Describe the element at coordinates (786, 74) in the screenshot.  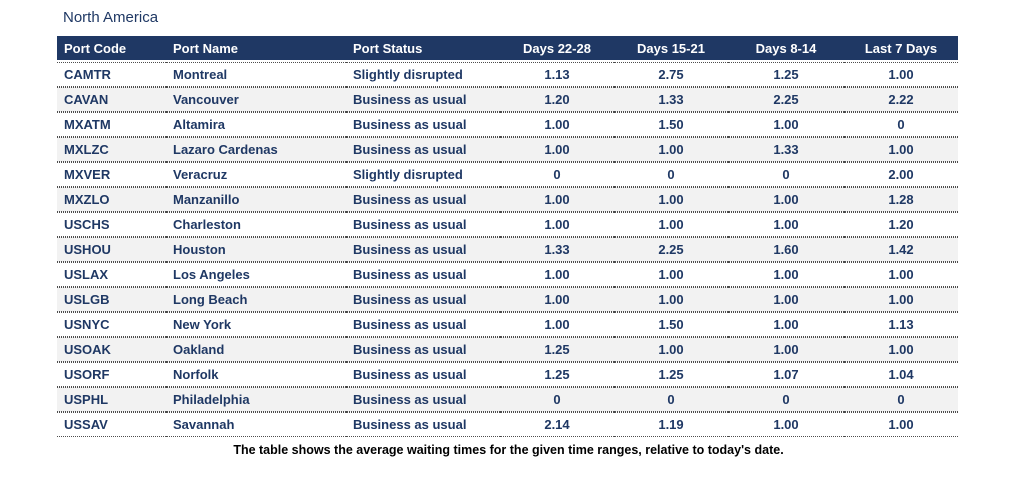
I see `days-8-14-cell: 1.25` at that location.